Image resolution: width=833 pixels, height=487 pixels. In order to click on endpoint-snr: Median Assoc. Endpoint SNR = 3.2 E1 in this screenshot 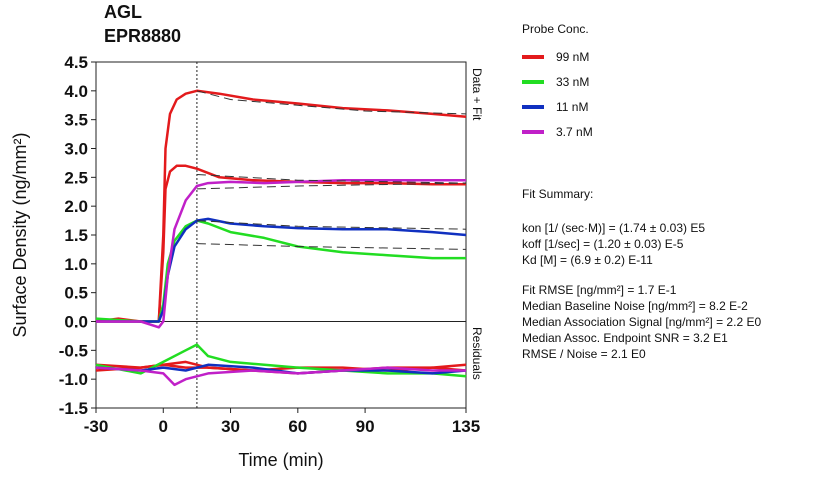, I will do `click(625, 338)`.